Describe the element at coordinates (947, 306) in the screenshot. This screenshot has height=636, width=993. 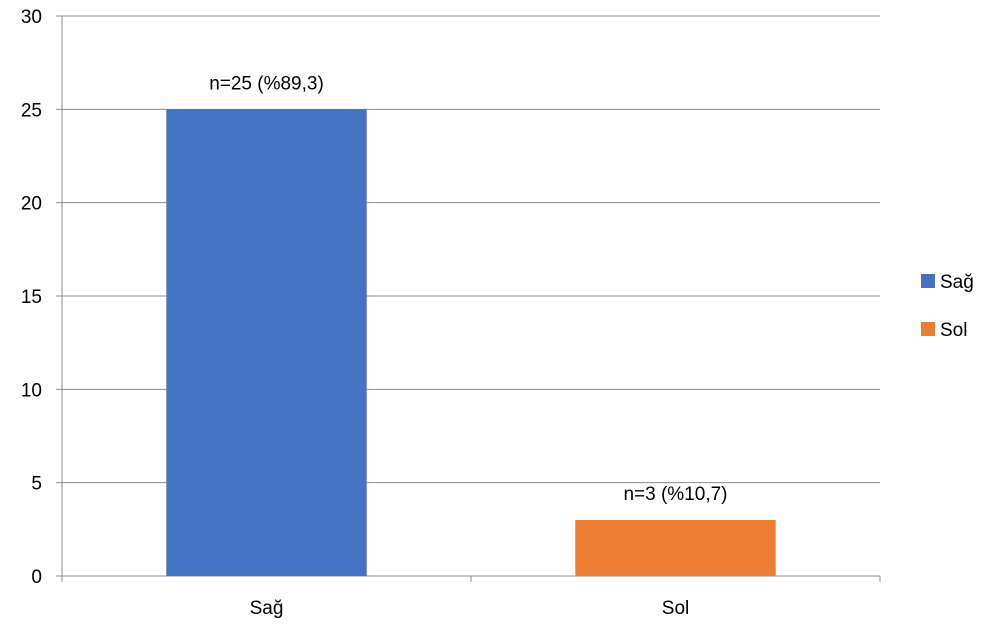
I see `legend: Sağ Sol` at that location.